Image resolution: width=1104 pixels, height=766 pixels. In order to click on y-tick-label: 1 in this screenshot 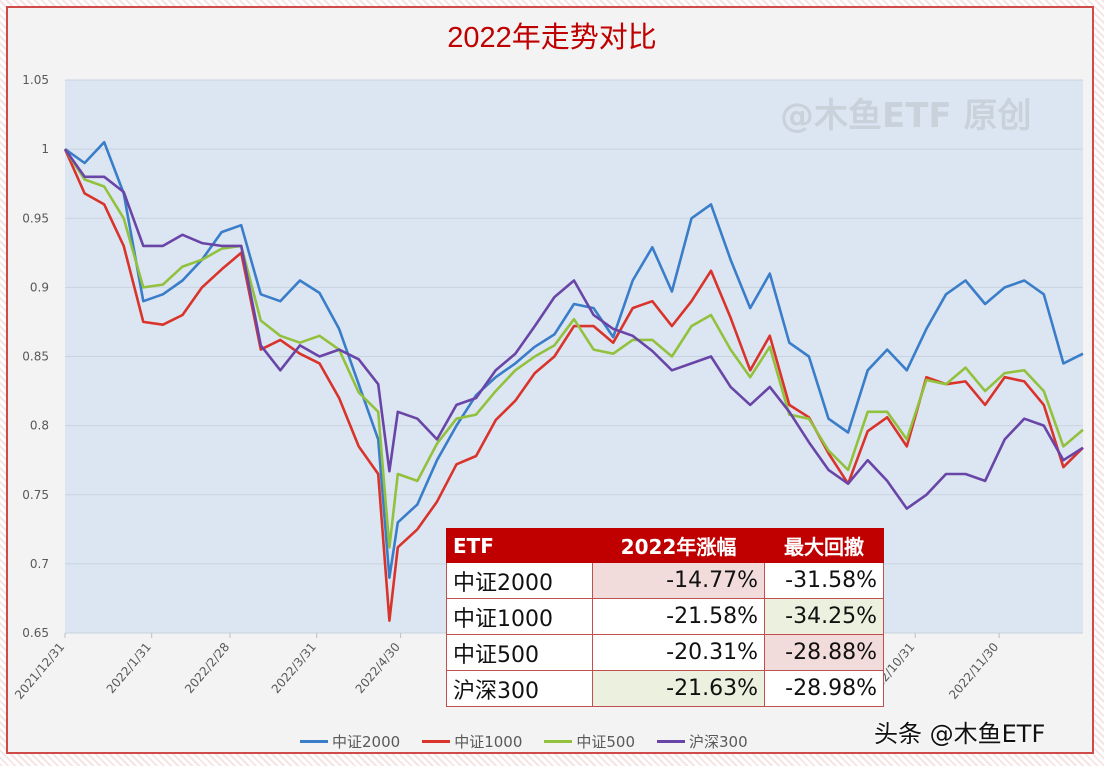, I will do `click(45, 149)`.